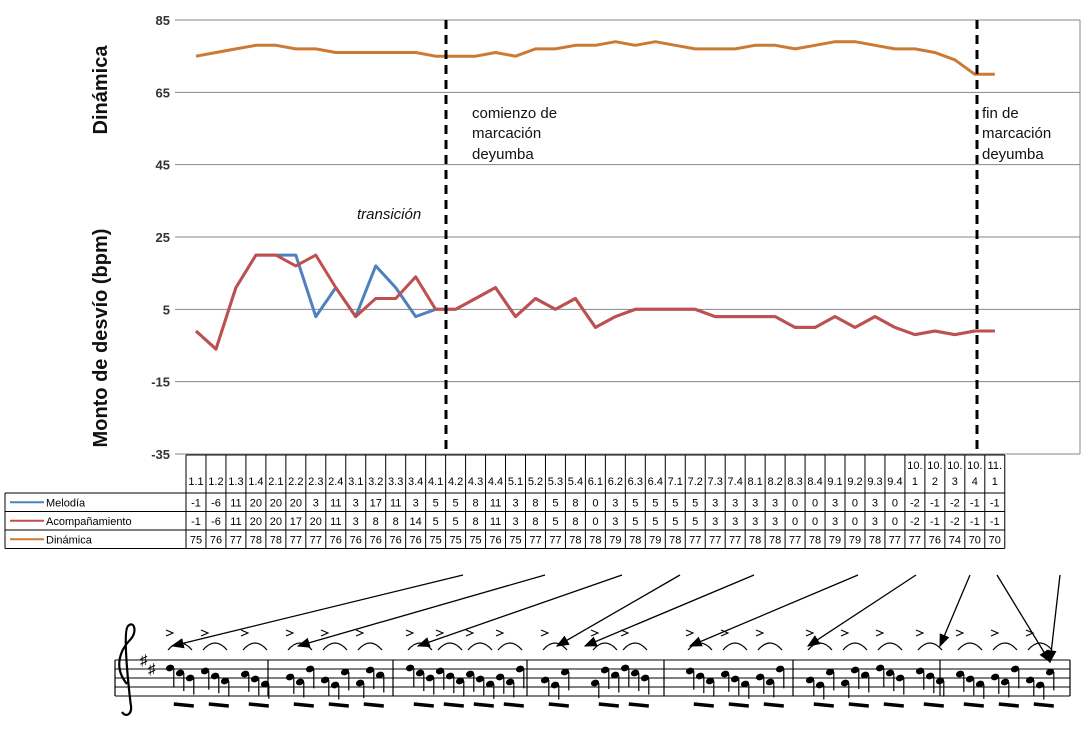  What do you see at coordinates (535, 482) in the screenshot?
I see `category-label: 5.2` at bounding box center [535, 482].